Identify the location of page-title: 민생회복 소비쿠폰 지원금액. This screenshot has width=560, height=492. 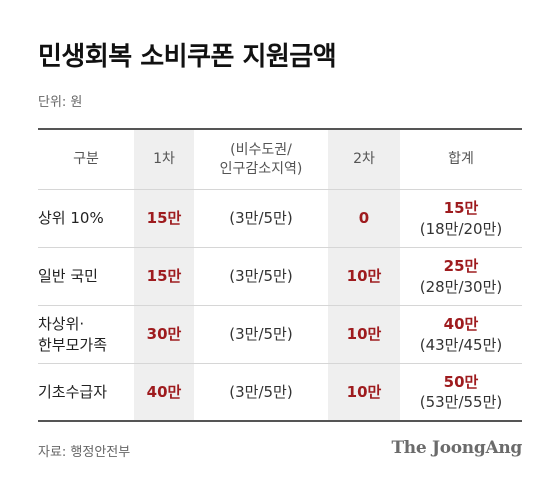
(187, 57).